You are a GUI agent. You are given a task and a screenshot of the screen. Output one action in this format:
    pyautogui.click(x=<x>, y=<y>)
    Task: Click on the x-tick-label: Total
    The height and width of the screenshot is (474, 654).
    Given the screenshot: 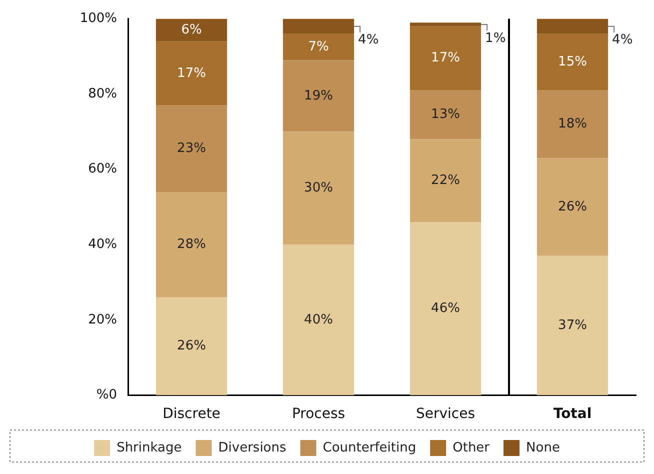 What is the action you would take?
    pyautogui.click(x=572, y=414)
    